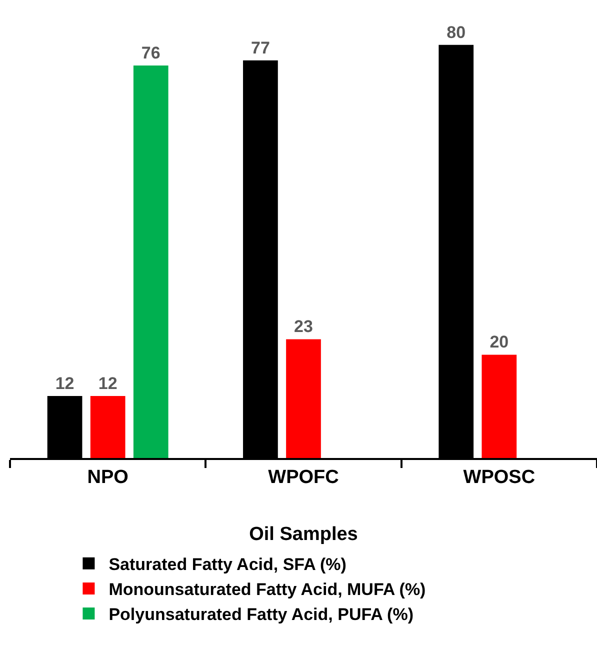 The width and height of the screenshot is (597, 650). Describe the element at coordinates (499, 477) in the screenshot. I see `x-tick-label: WPOSC` at that location.